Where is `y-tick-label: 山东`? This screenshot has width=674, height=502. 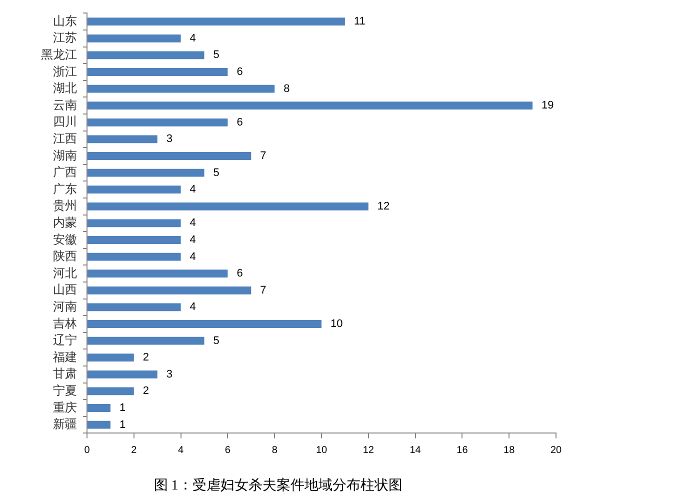 y-tick-label: 山东 is located at coordinates (65, 21).